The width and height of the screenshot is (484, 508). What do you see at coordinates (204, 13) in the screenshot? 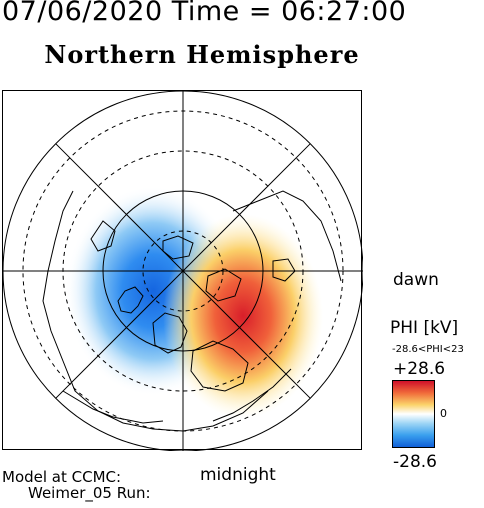
I see `header-datetime: 07/06/2020 Time = 06:27:00` at bounding box center [204, 13].